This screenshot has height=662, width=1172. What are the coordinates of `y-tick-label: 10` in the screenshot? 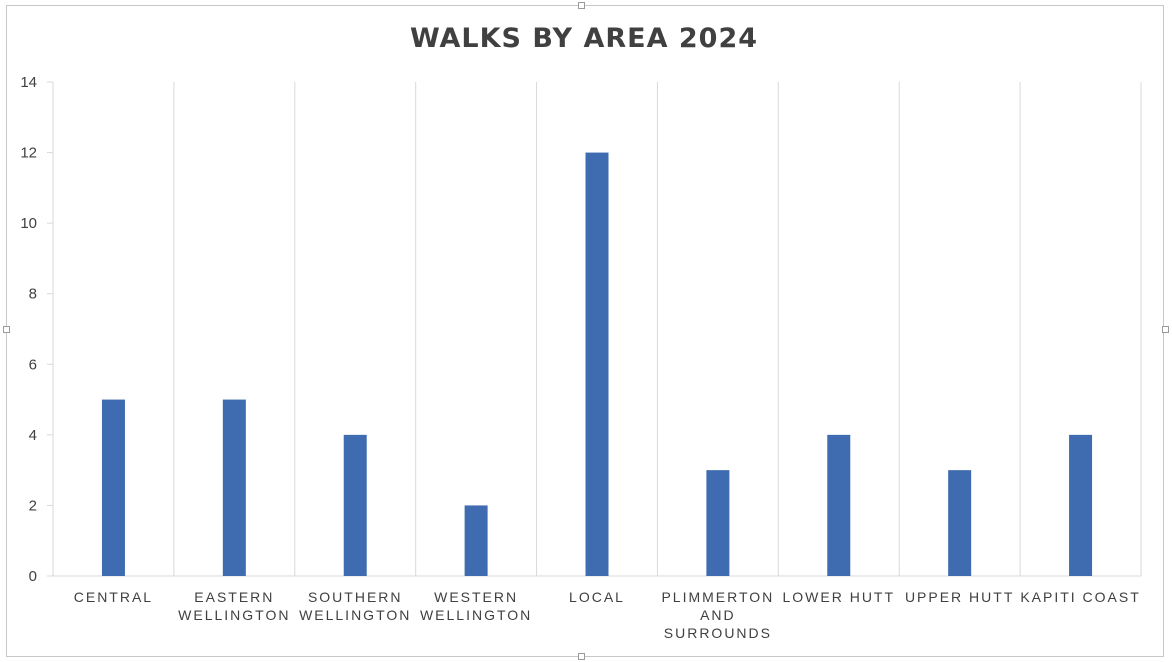 It's located at (28, 223).